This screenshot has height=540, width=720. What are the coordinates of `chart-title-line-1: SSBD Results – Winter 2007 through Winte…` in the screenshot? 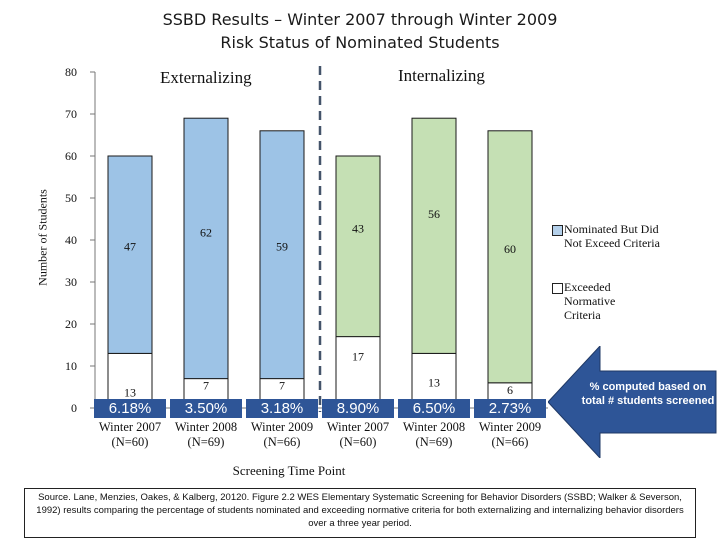 It's located at (360, 19).